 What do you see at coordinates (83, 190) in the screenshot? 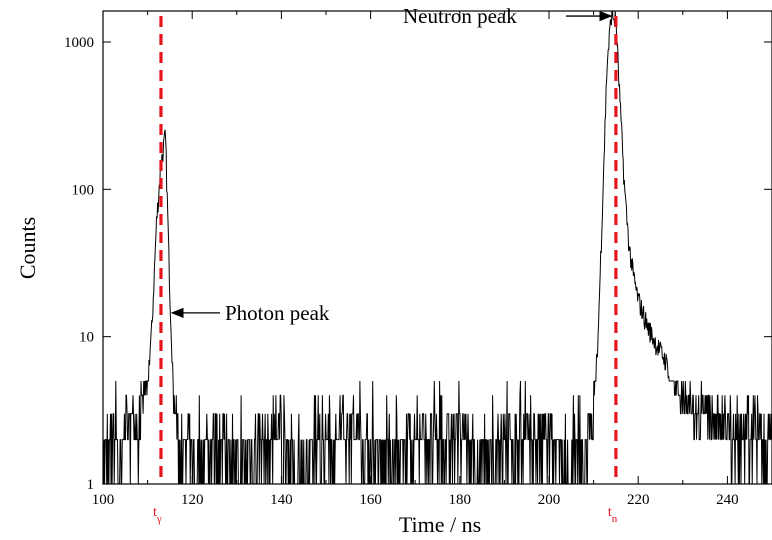
I see `y-tick-label: 100` at bounding box center [83, 190].